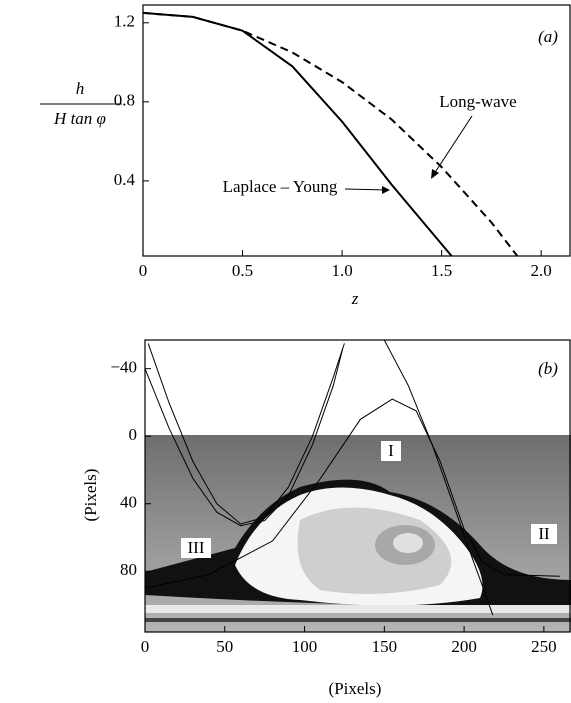 This screenshot has width=571, height=703. I want to click on x-label: z, so click(355, 298).